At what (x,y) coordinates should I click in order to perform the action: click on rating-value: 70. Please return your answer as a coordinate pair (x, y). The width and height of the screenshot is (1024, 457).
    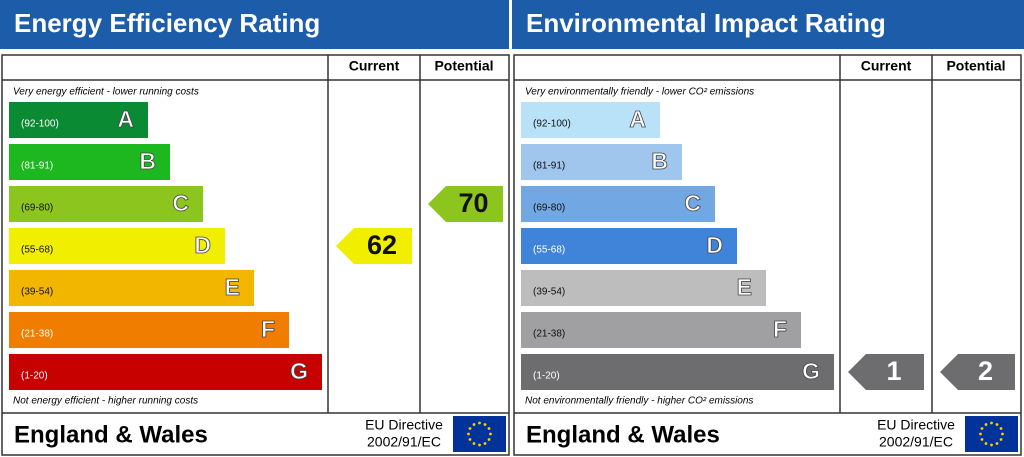
    Looking at the image, I should click on (473, 203).